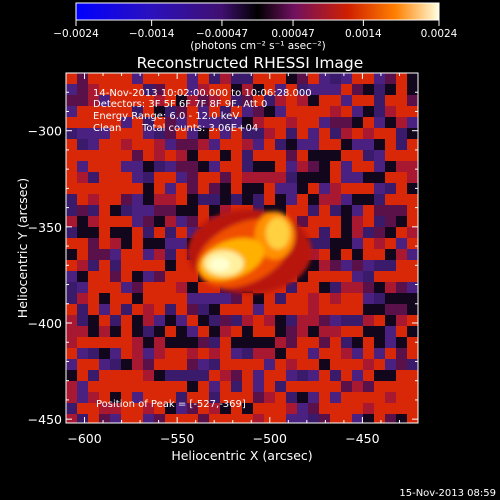 Image resolution: width=500 pixels, height=500 pixels. Describe the element at coordinates (45, 227) in the screenshot. I see `y-tick-label: −350` at that location.